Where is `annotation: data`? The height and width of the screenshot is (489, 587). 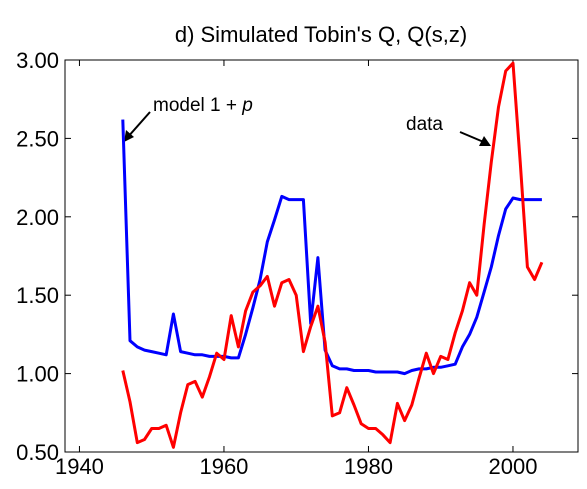
annotation: data is located at coordinates (424, 124).